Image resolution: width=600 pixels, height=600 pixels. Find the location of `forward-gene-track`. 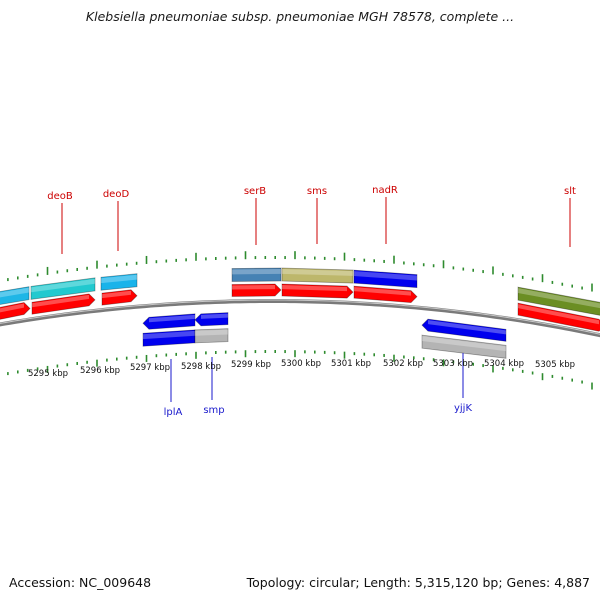

forward-gene-track is located at coordinates (300, 291).